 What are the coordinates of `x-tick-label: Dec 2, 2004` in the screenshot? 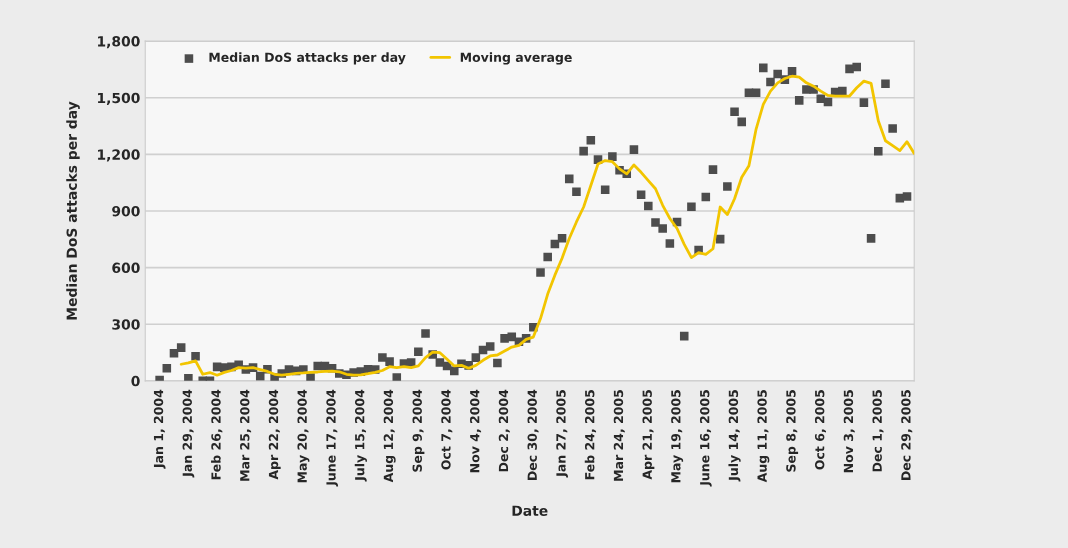 It's located at (504, 430).